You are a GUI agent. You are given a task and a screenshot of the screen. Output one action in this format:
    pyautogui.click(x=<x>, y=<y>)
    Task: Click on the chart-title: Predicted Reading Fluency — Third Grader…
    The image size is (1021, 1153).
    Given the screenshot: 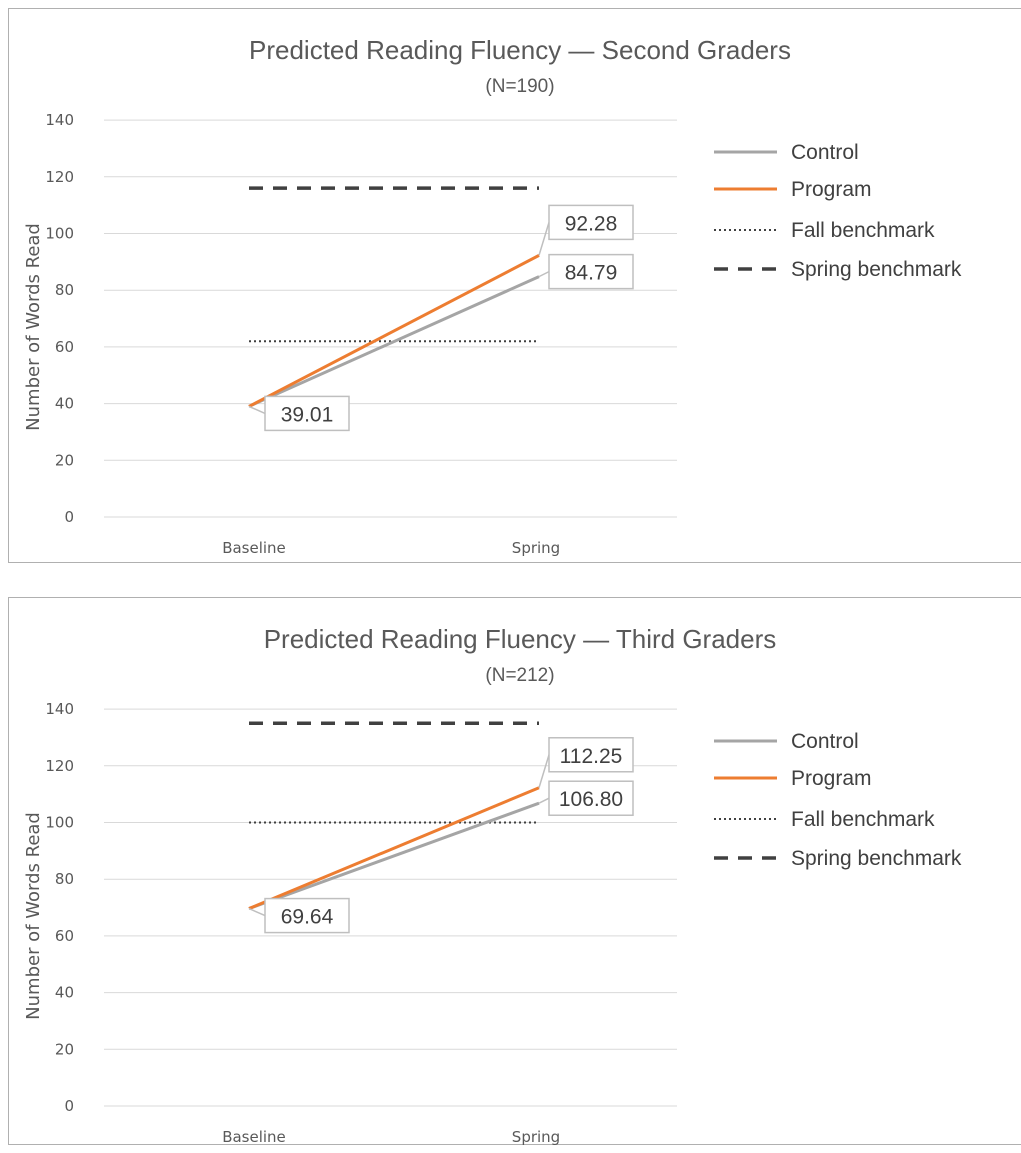 What is the action you would take?
    pyautogui.click(x=520, y=639)
    